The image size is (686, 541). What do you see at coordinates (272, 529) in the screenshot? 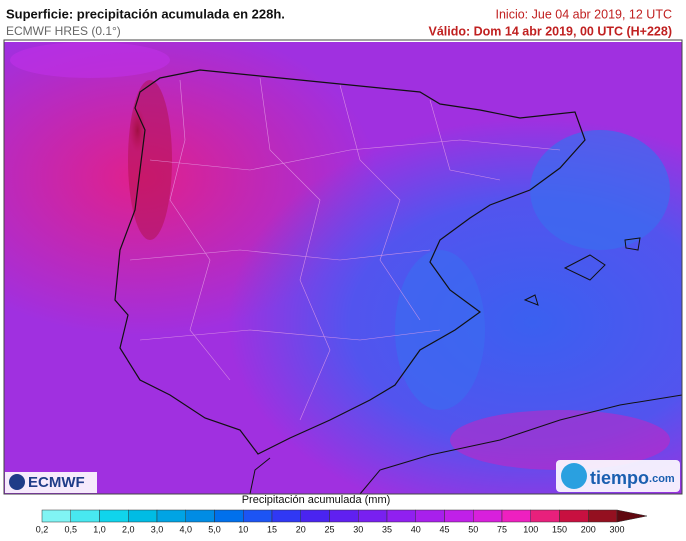
I see `colorbar-label: 15` at bounding box center [272, 529].